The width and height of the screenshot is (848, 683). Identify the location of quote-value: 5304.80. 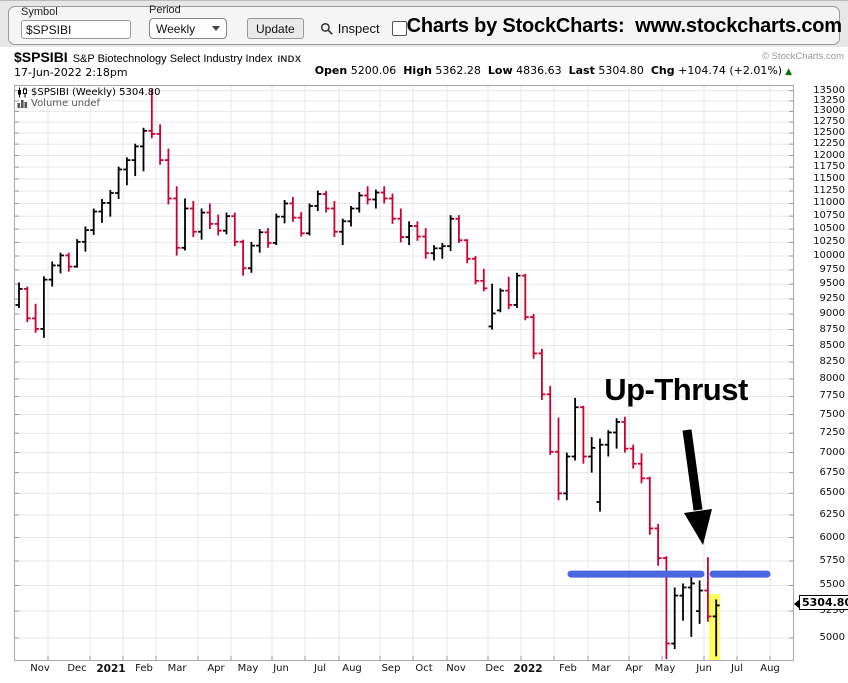
(619, 70).